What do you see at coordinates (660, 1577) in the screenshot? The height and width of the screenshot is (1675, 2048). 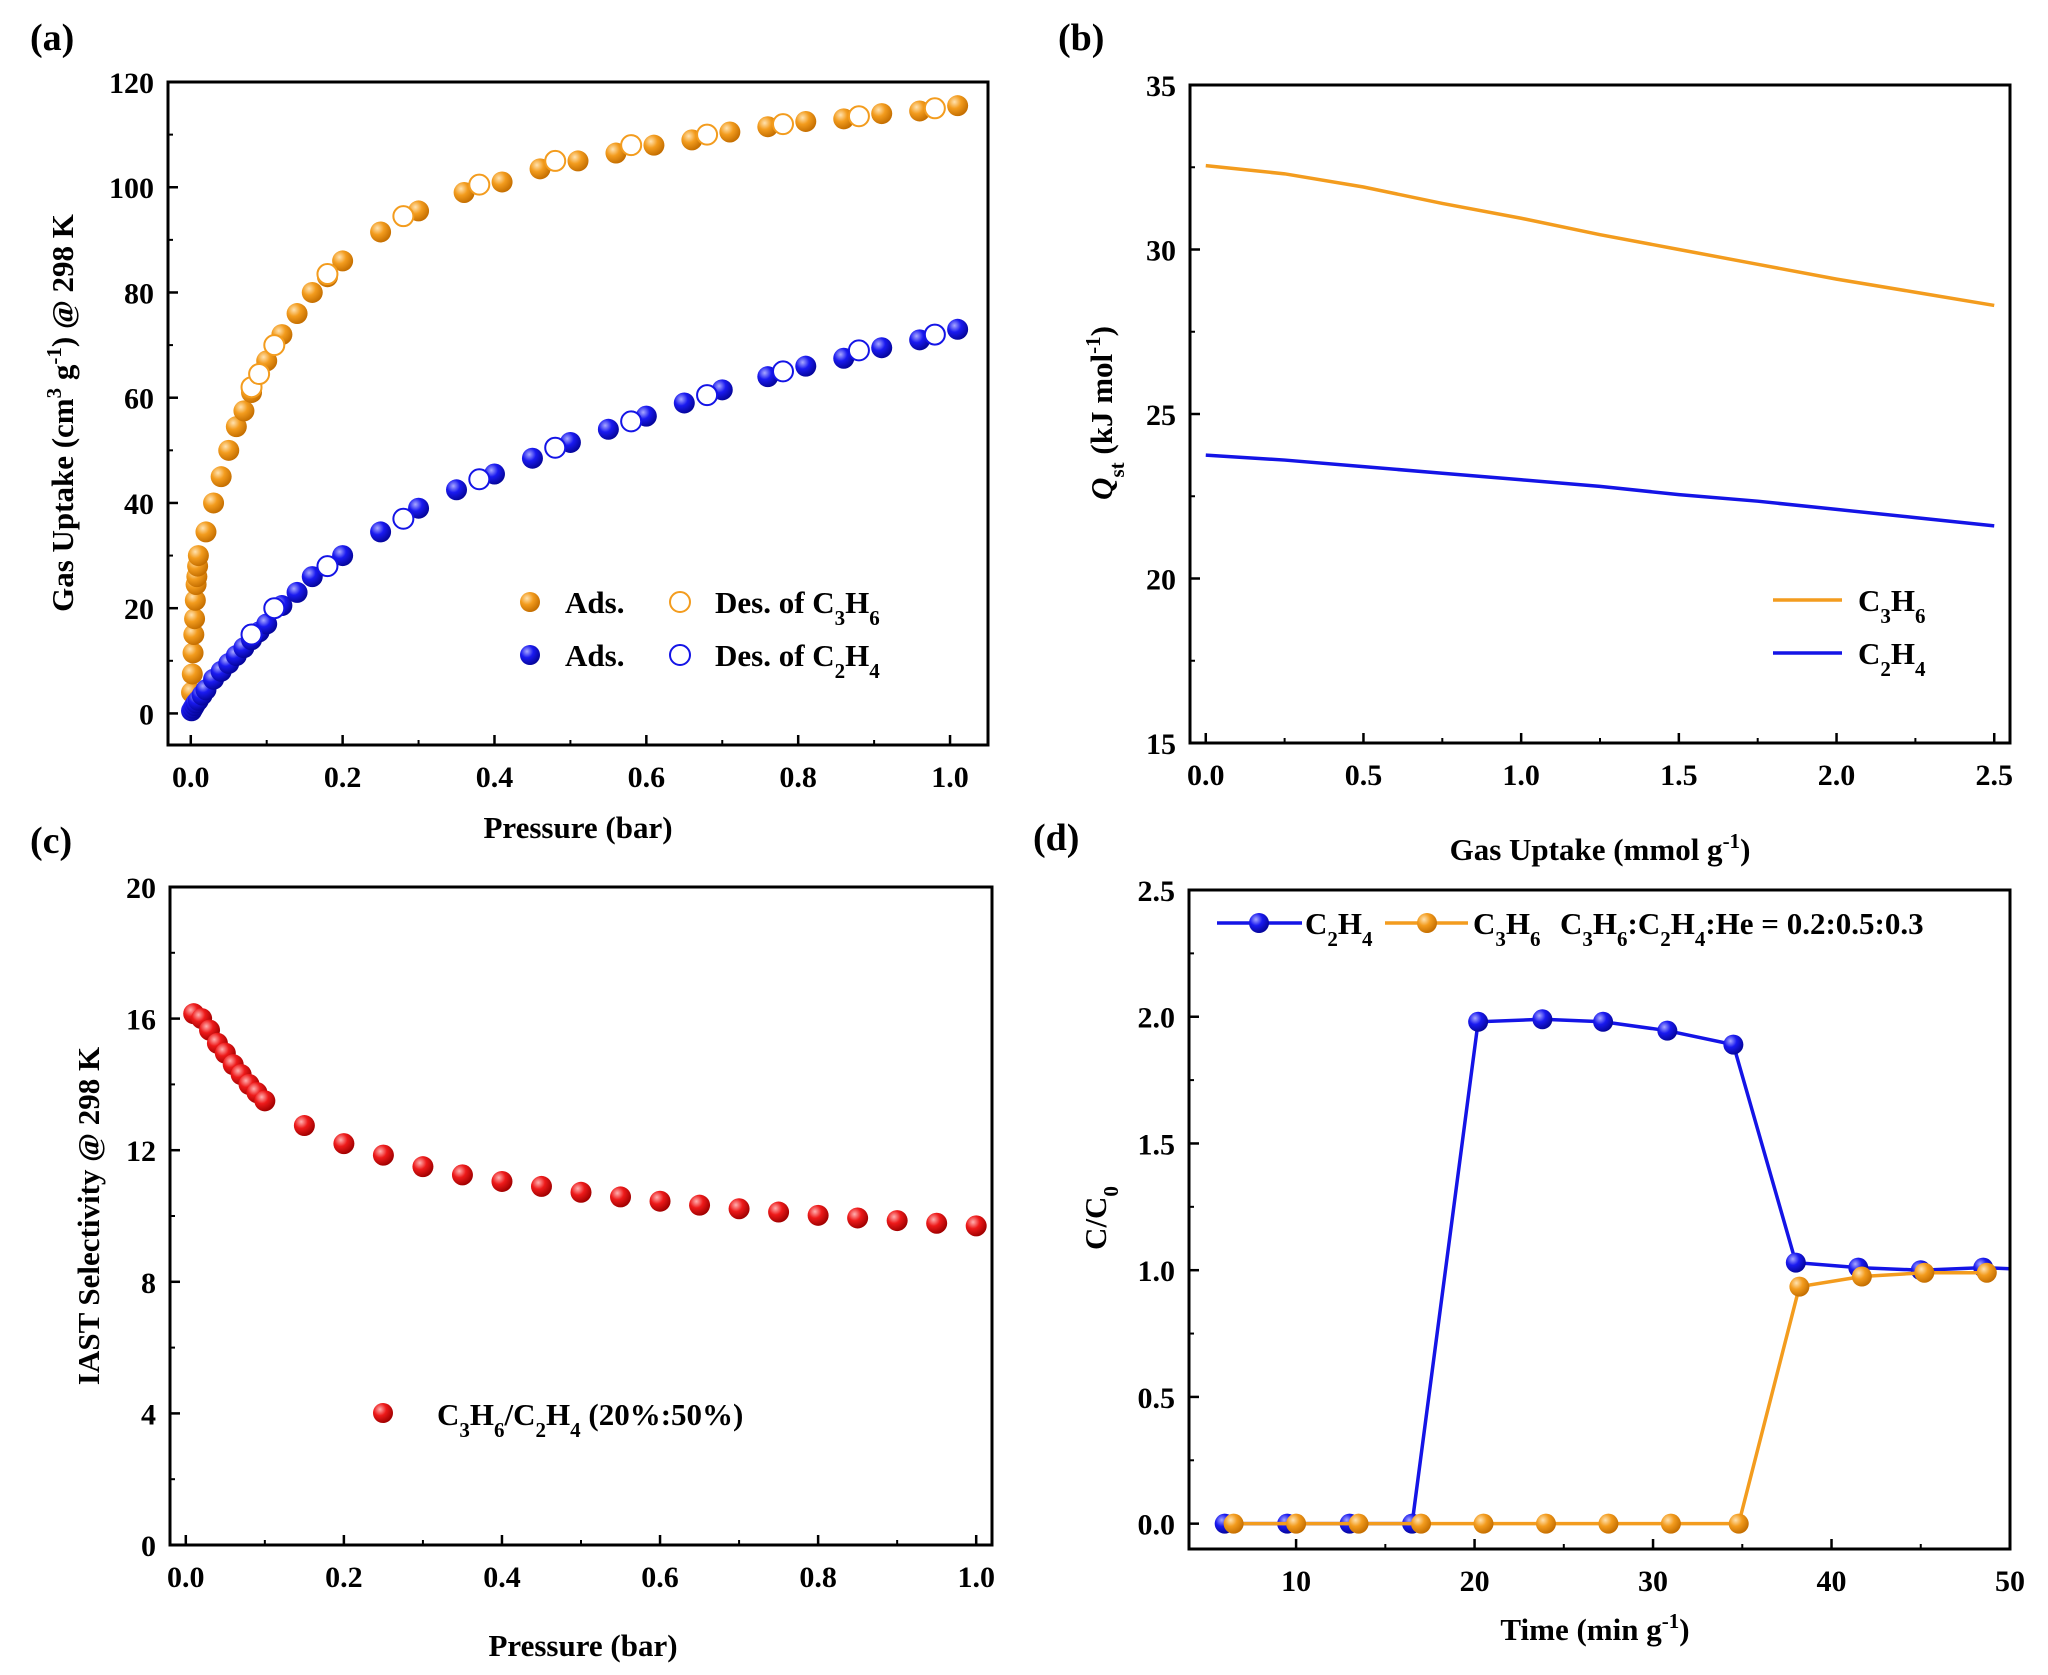 I see `panel-c-x-tick-label: 0.6` at bounding box center [660, 1577].